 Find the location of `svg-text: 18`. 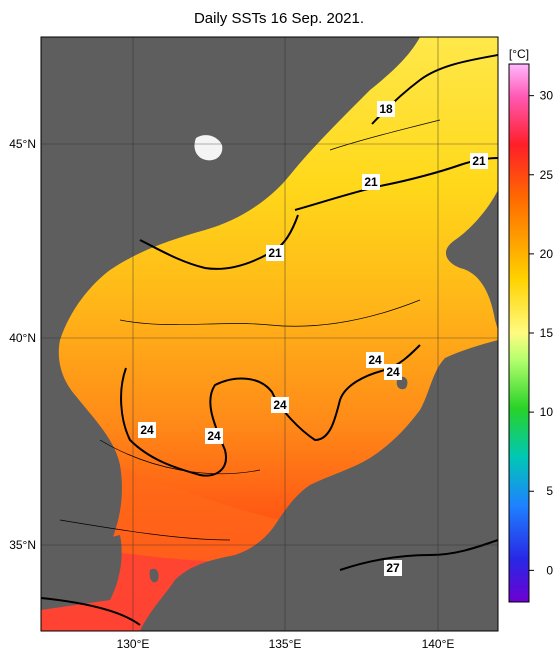

svg-text: 18 is located at coordinates (386, 109).